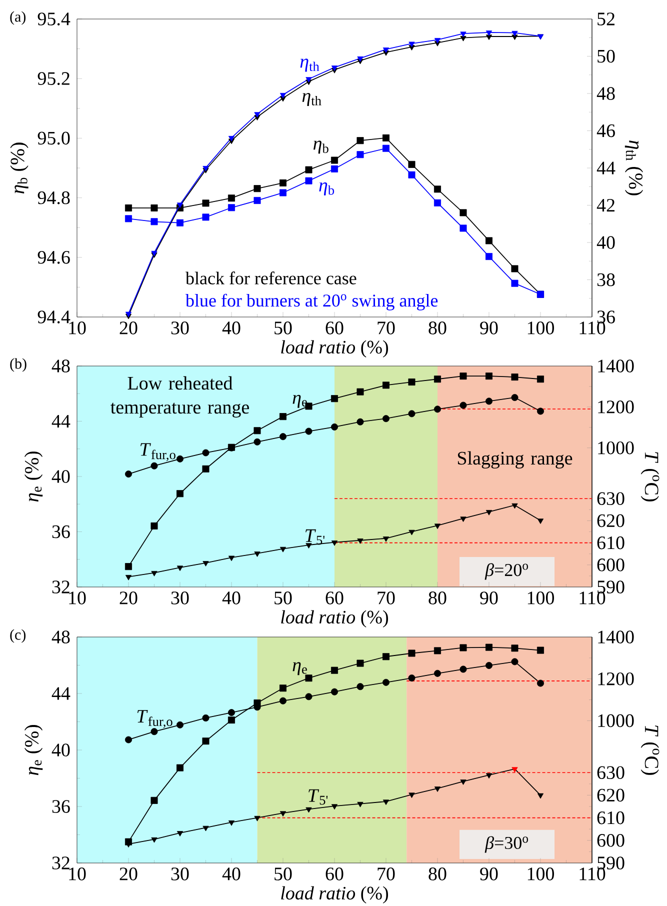  What do you see at coordinates (54, 197) in the screenshot?
I see `y-tick-label: 94.8` at bounding box center [54, 197].